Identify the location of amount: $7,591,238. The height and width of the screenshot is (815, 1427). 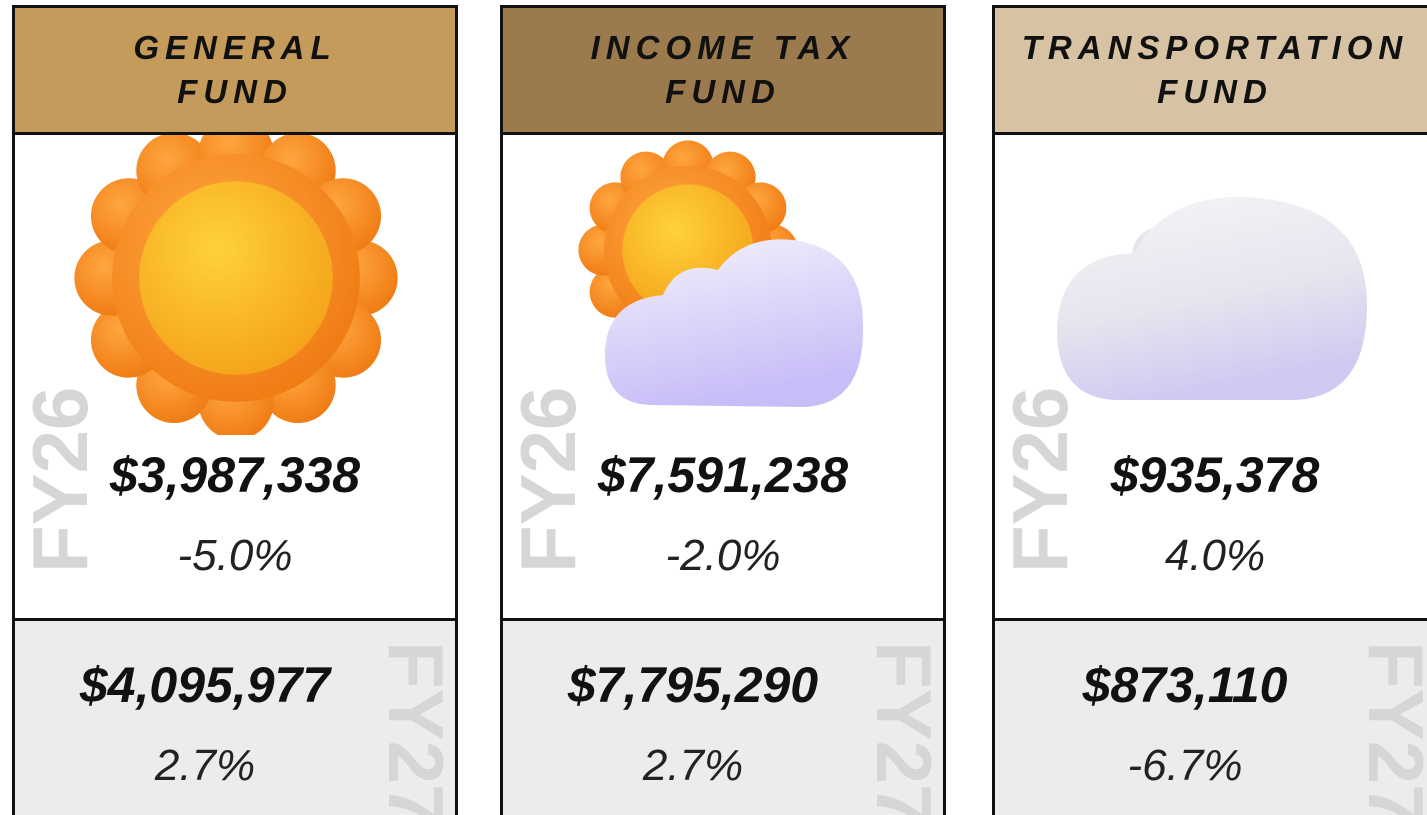
(723, 475).